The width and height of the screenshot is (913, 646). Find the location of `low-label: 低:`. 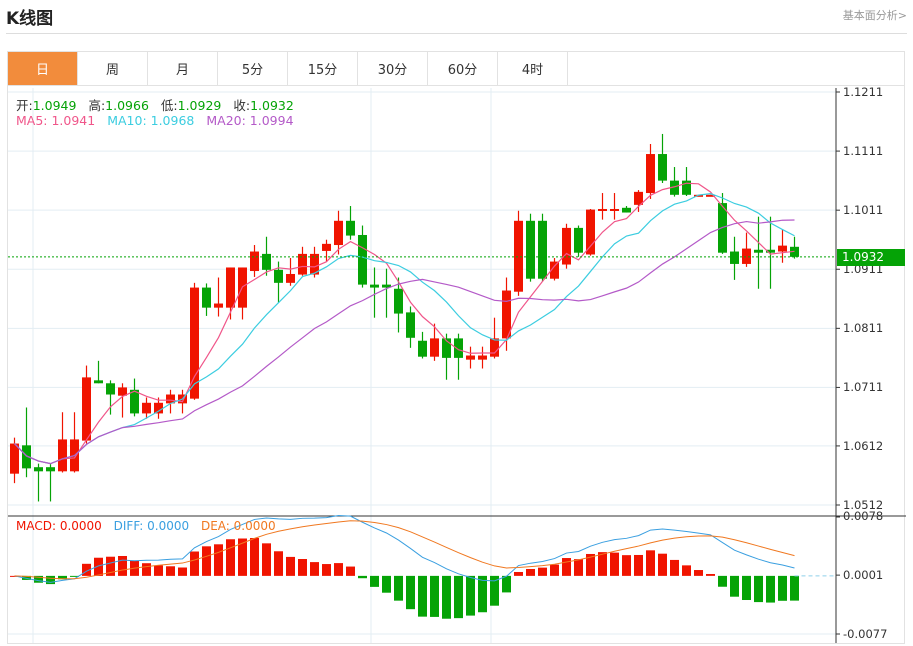

low-label: 低: is located at coordinates (169, 105).